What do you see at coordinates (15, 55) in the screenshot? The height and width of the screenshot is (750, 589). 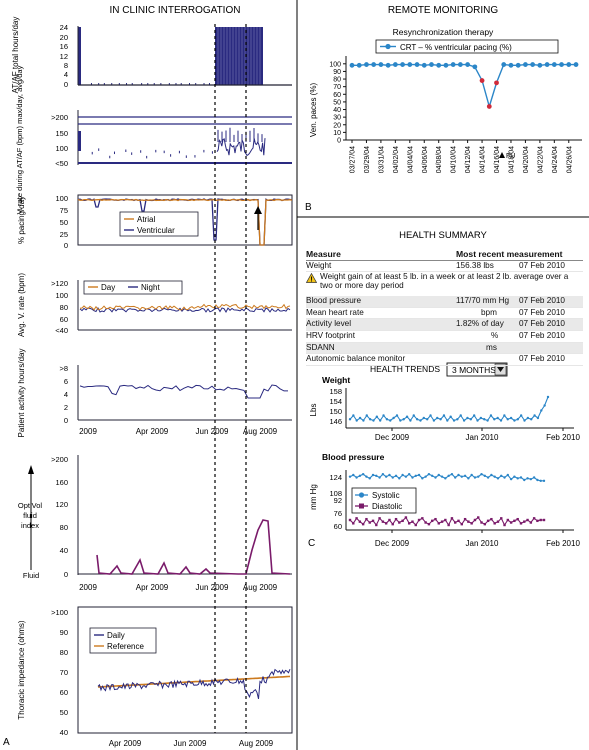 I see `atf-ylabel: AT/AF total hours/day` at bounding box center [15, 55].